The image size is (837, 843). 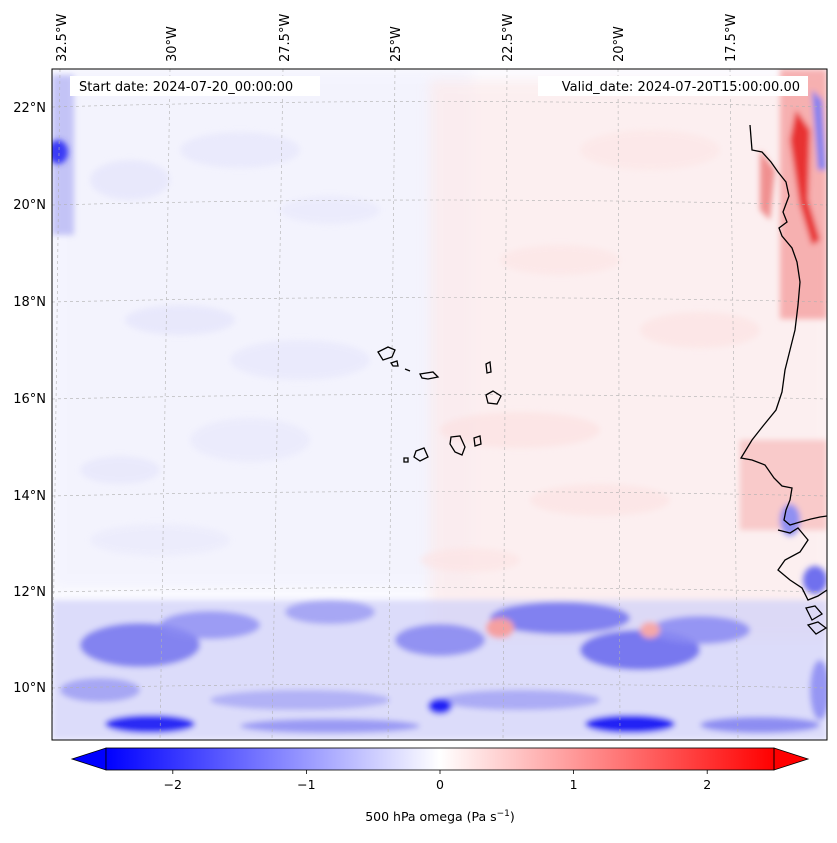 I want to click on lon-label: 22.5°W, so click(x=508, y=38).